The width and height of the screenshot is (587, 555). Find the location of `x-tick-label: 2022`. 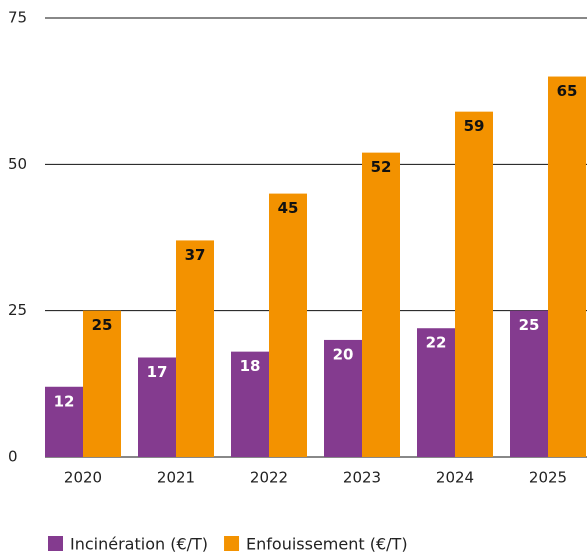

x-tick-label: 2022 is located at coordinates (269, 478).